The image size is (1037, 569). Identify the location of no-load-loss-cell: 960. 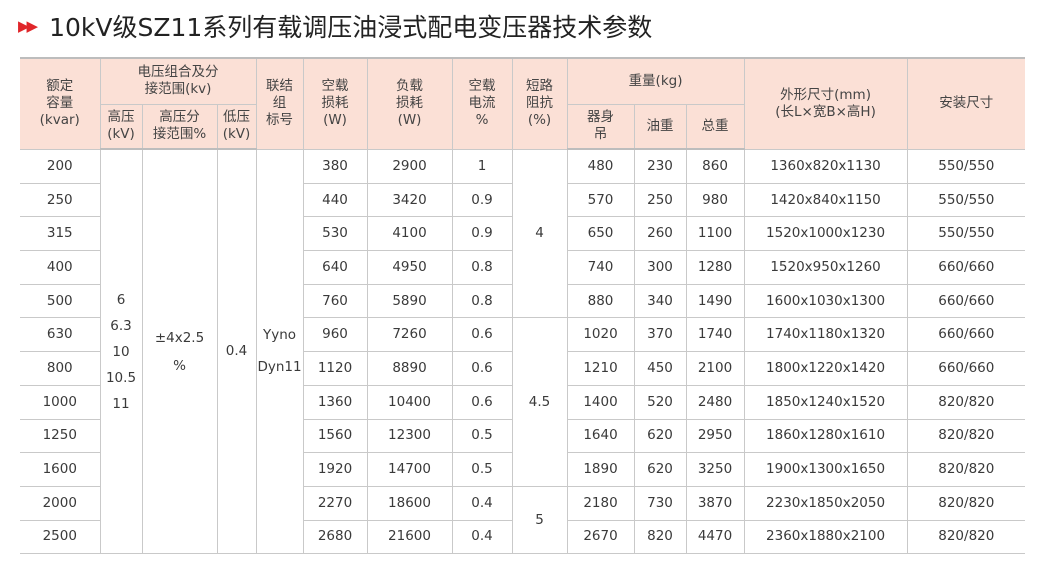
(335, 335).